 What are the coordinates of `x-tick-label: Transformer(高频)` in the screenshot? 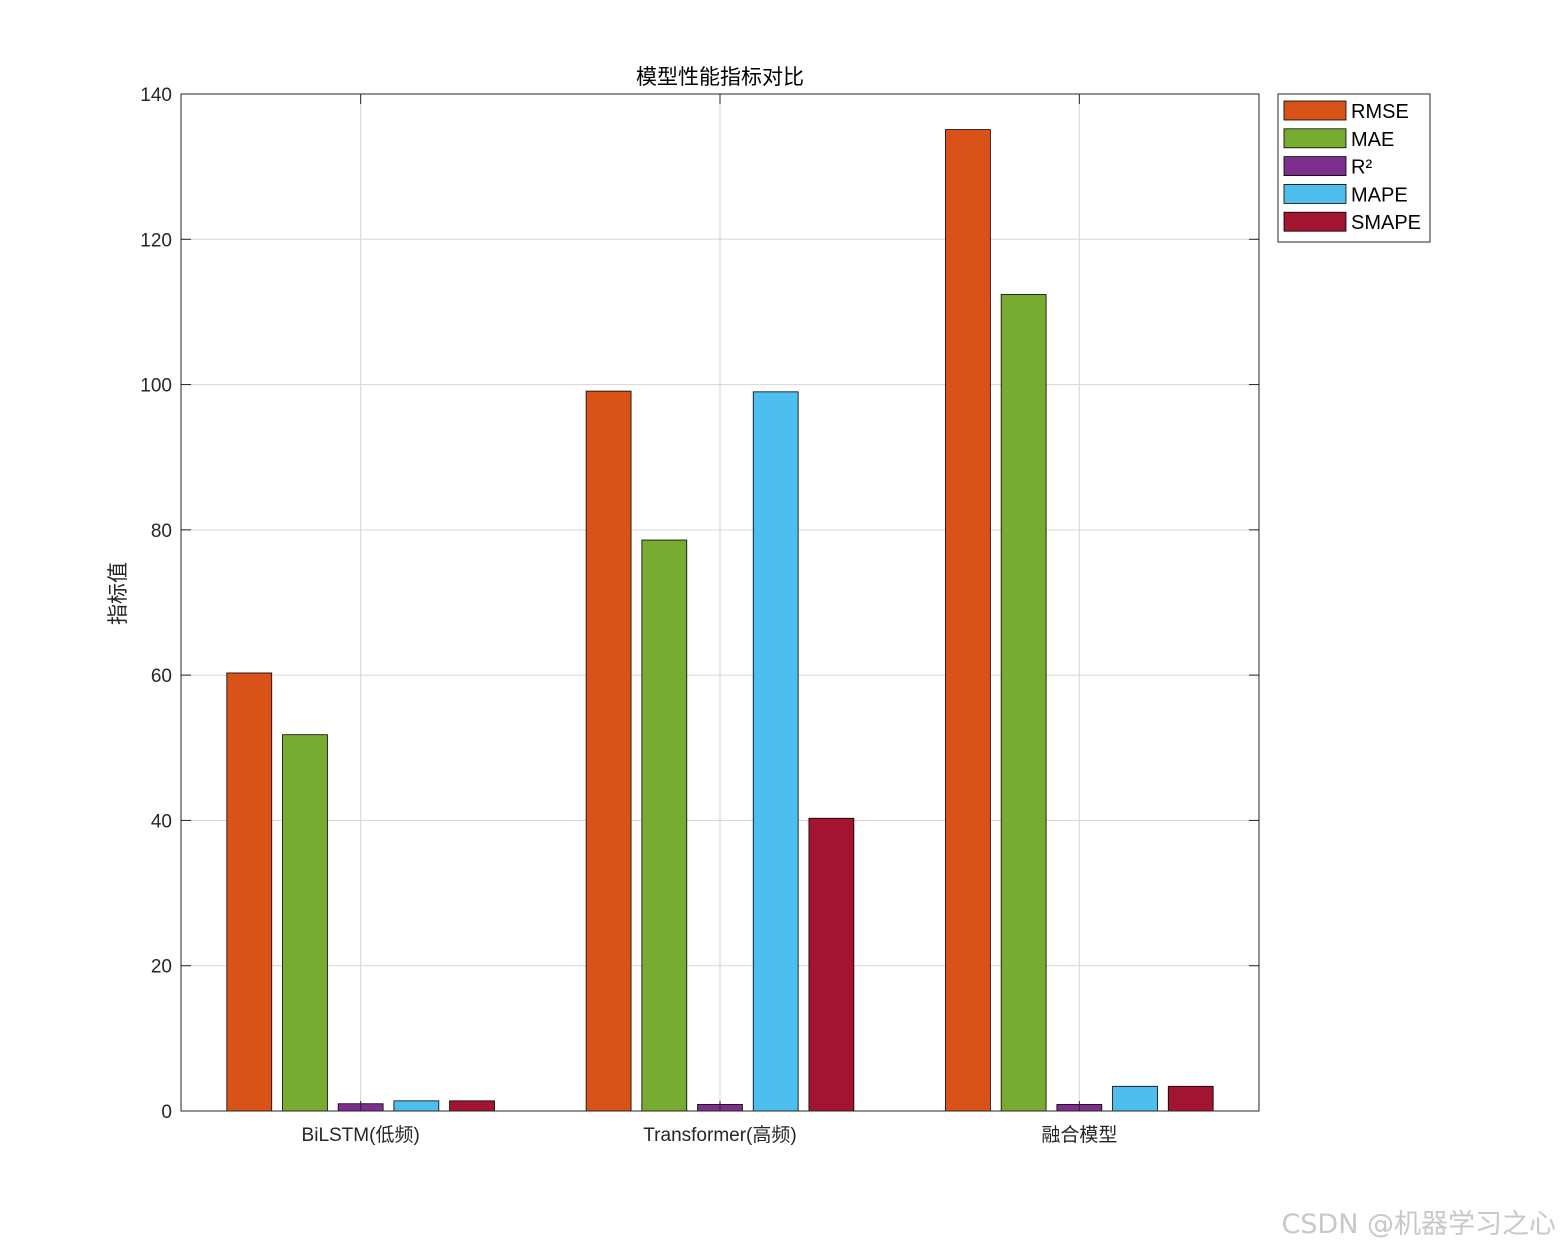 It's located at (719, 1135).